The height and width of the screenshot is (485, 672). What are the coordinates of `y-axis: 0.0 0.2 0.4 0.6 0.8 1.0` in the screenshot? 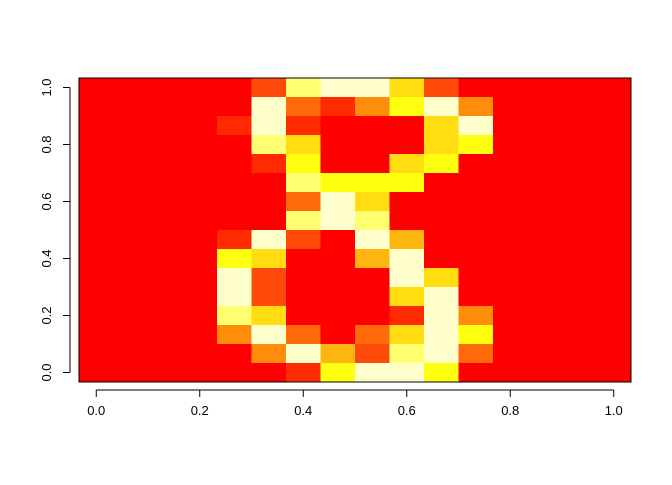 It's located at (55, 230).